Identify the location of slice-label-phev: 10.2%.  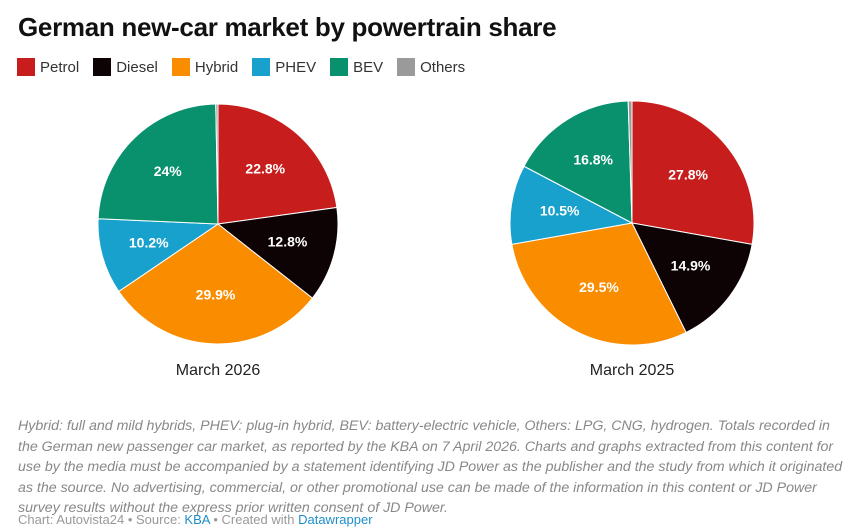
(149, 242).